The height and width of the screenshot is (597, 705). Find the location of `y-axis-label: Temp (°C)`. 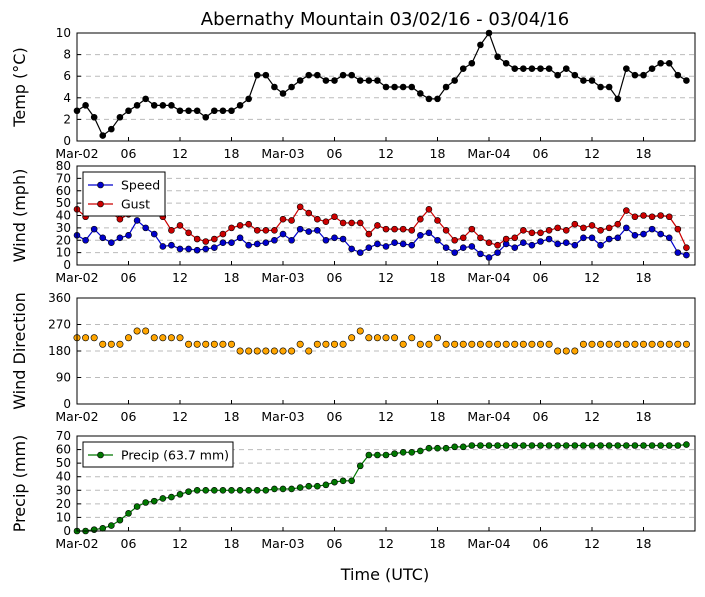

y-axis-label: Temp (°C) is located at coordinates (19, 87).